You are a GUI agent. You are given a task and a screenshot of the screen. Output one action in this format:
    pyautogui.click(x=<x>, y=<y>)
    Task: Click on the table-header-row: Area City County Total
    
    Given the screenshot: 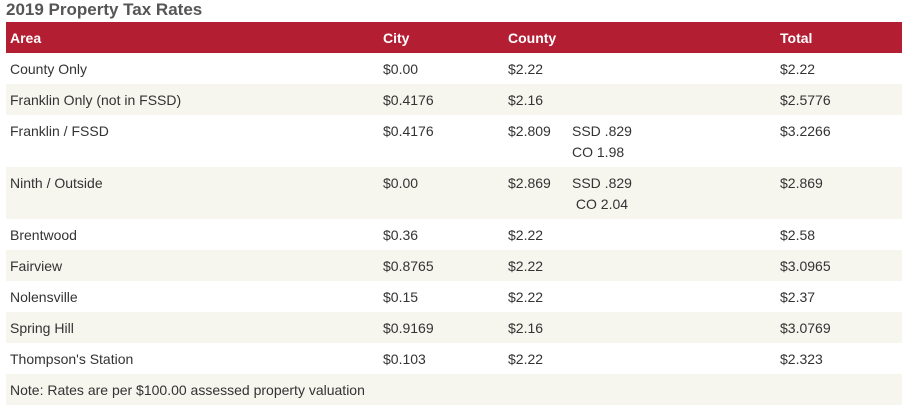 What is the action you would take?
    pyautogui.click(x=454, y=37)
    